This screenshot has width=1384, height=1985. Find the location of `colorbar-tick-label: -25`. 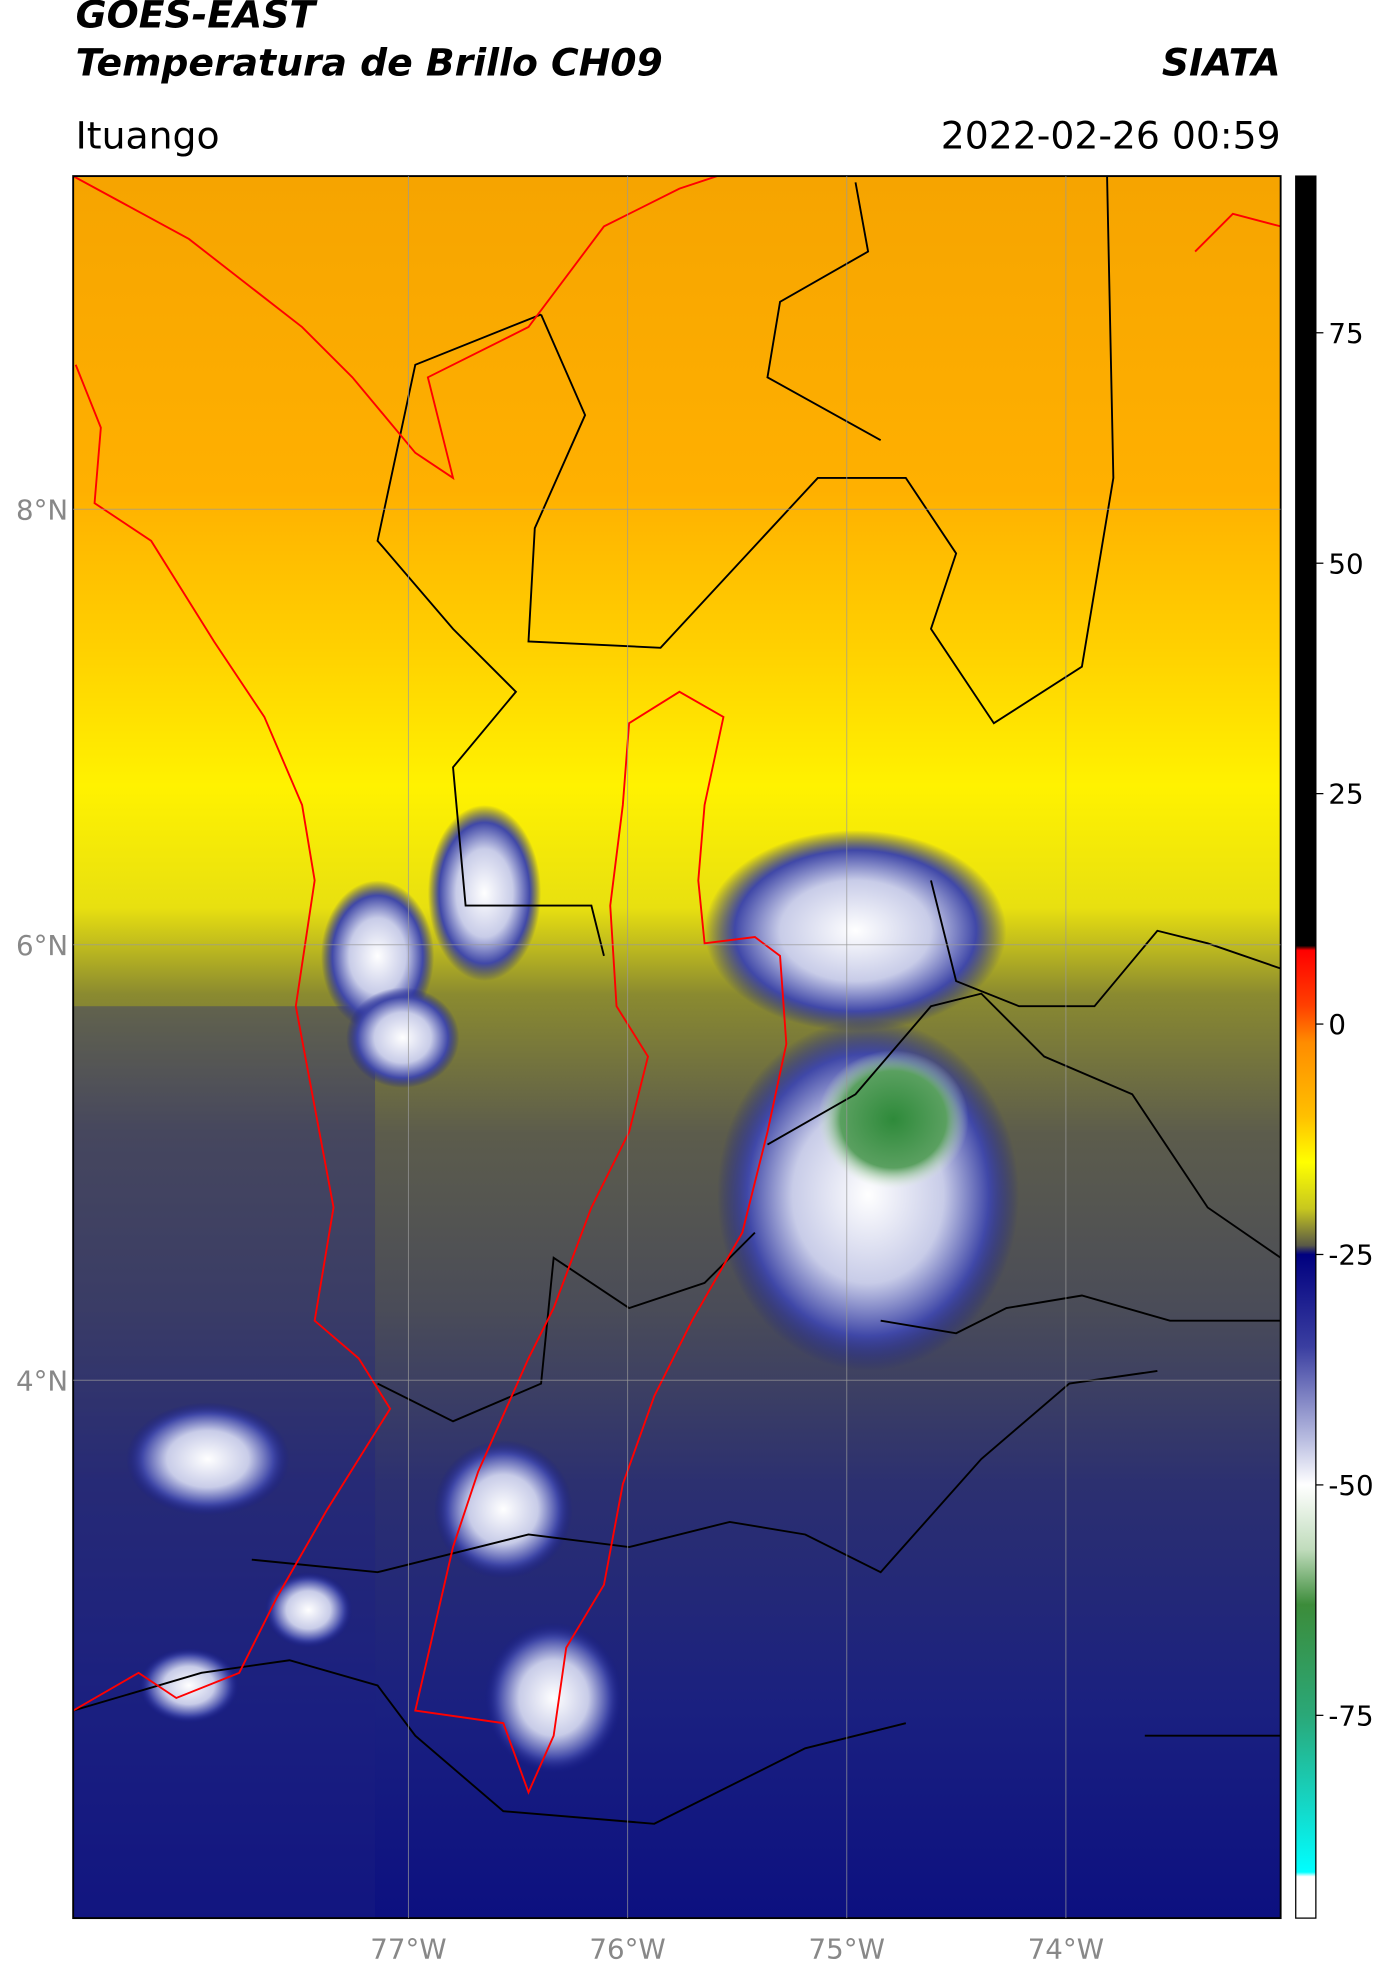

colorbar-tick-label: -25 is located at coordinates (1350, 1255).